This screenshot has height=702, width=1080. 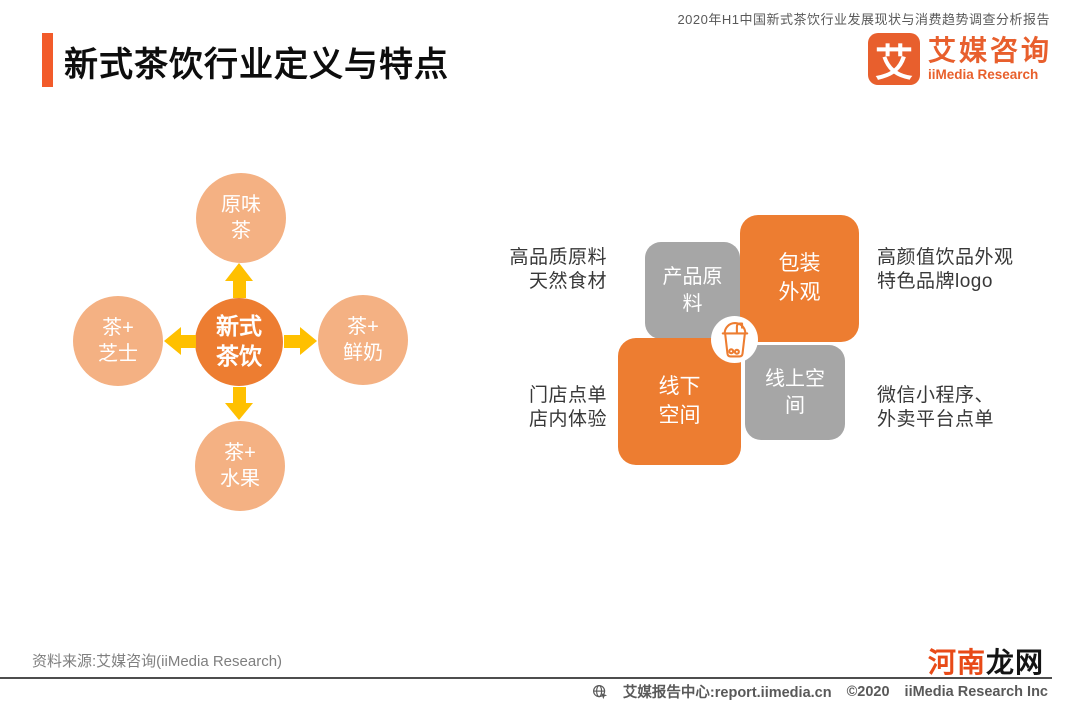 I want to click on title-accent-bar, so click(x=47, y=60).